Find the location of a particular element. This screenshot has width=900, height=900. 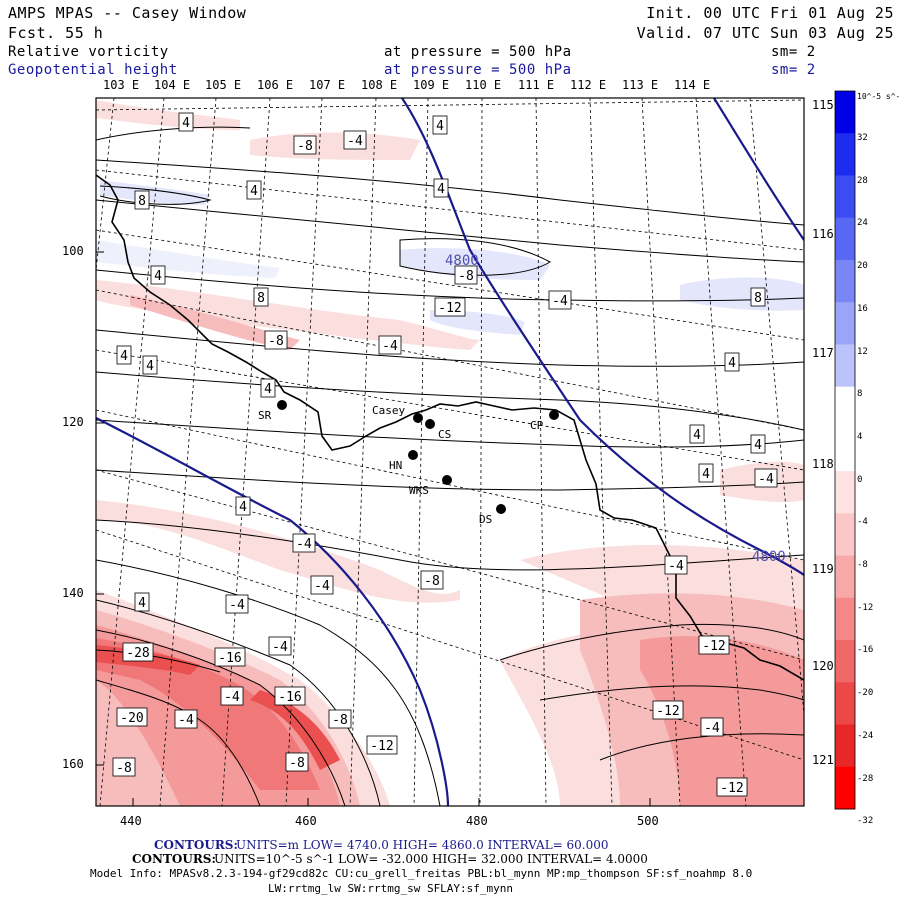

colorbar-tick-label: 24 is located at coordinates (862, 223).